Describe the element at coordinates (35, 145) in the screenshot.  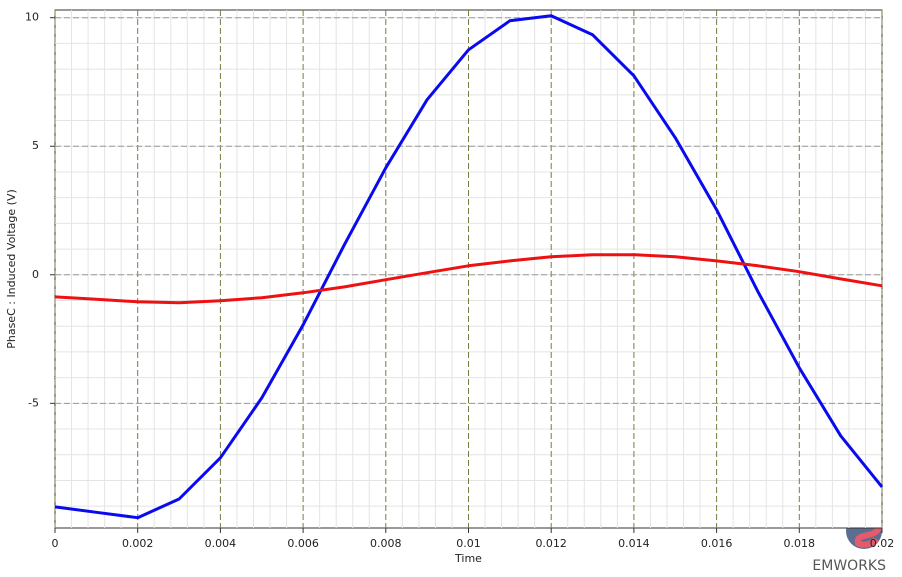
I see `y-tick-label: 5` at that location.